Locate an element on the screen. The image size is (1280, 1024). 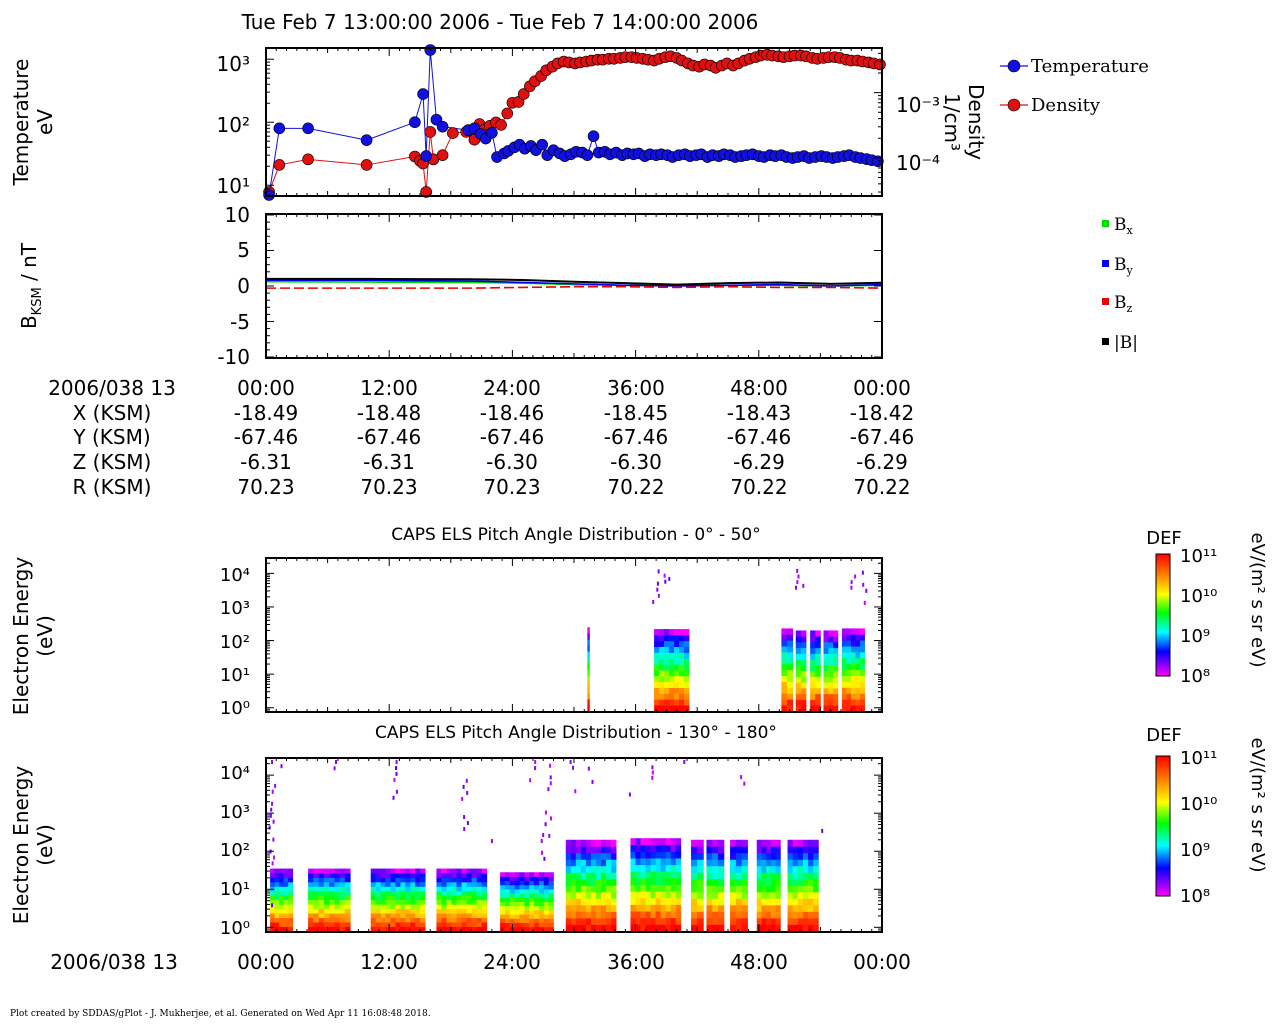
bmag-line is located at coordinates (574, 281).